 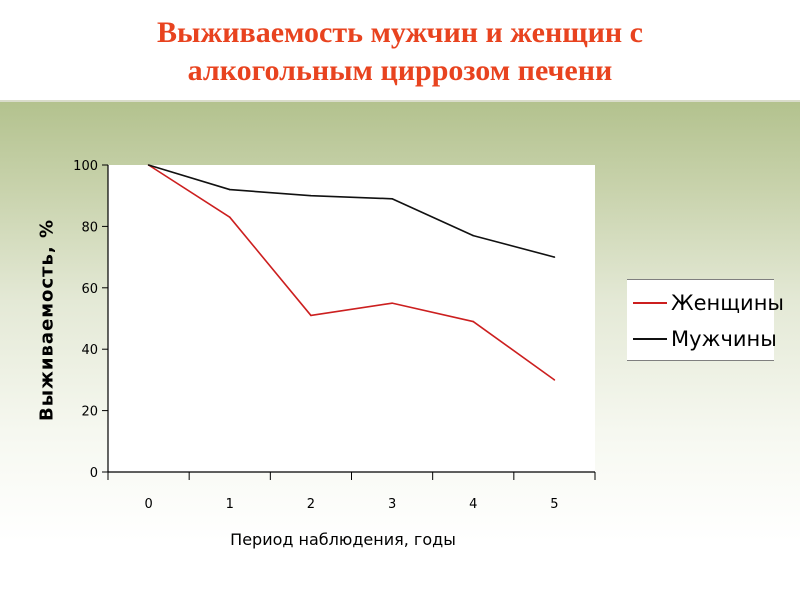 I want to click on legend-item-men: Мужчины, so click(x=702, y=339).